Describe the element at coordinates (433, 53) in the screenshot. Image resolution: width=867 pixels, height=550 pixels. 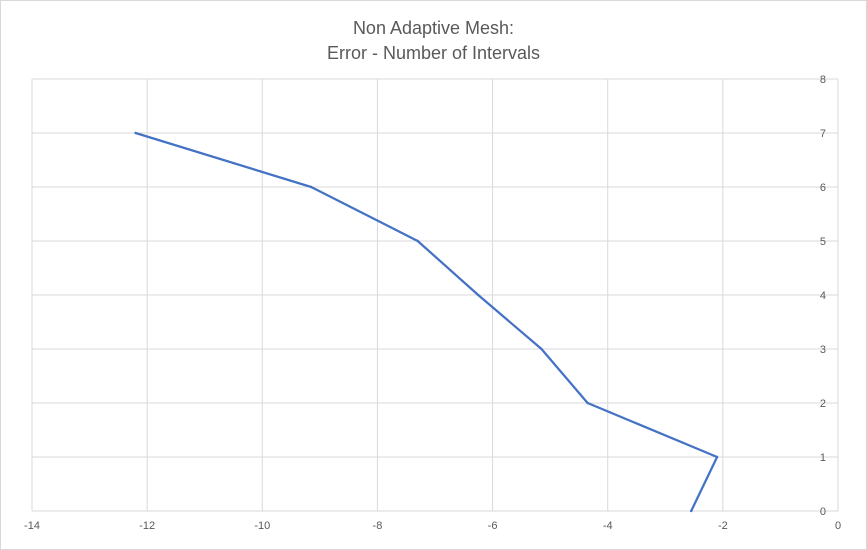
I see `chart-subtitle: Error - Number of Intervals` at that location.